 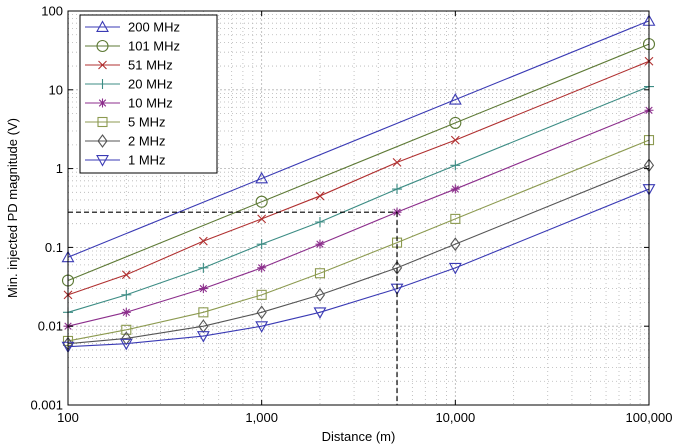 I want to click on y-tick-label: 100, so click(x=52, y=11).